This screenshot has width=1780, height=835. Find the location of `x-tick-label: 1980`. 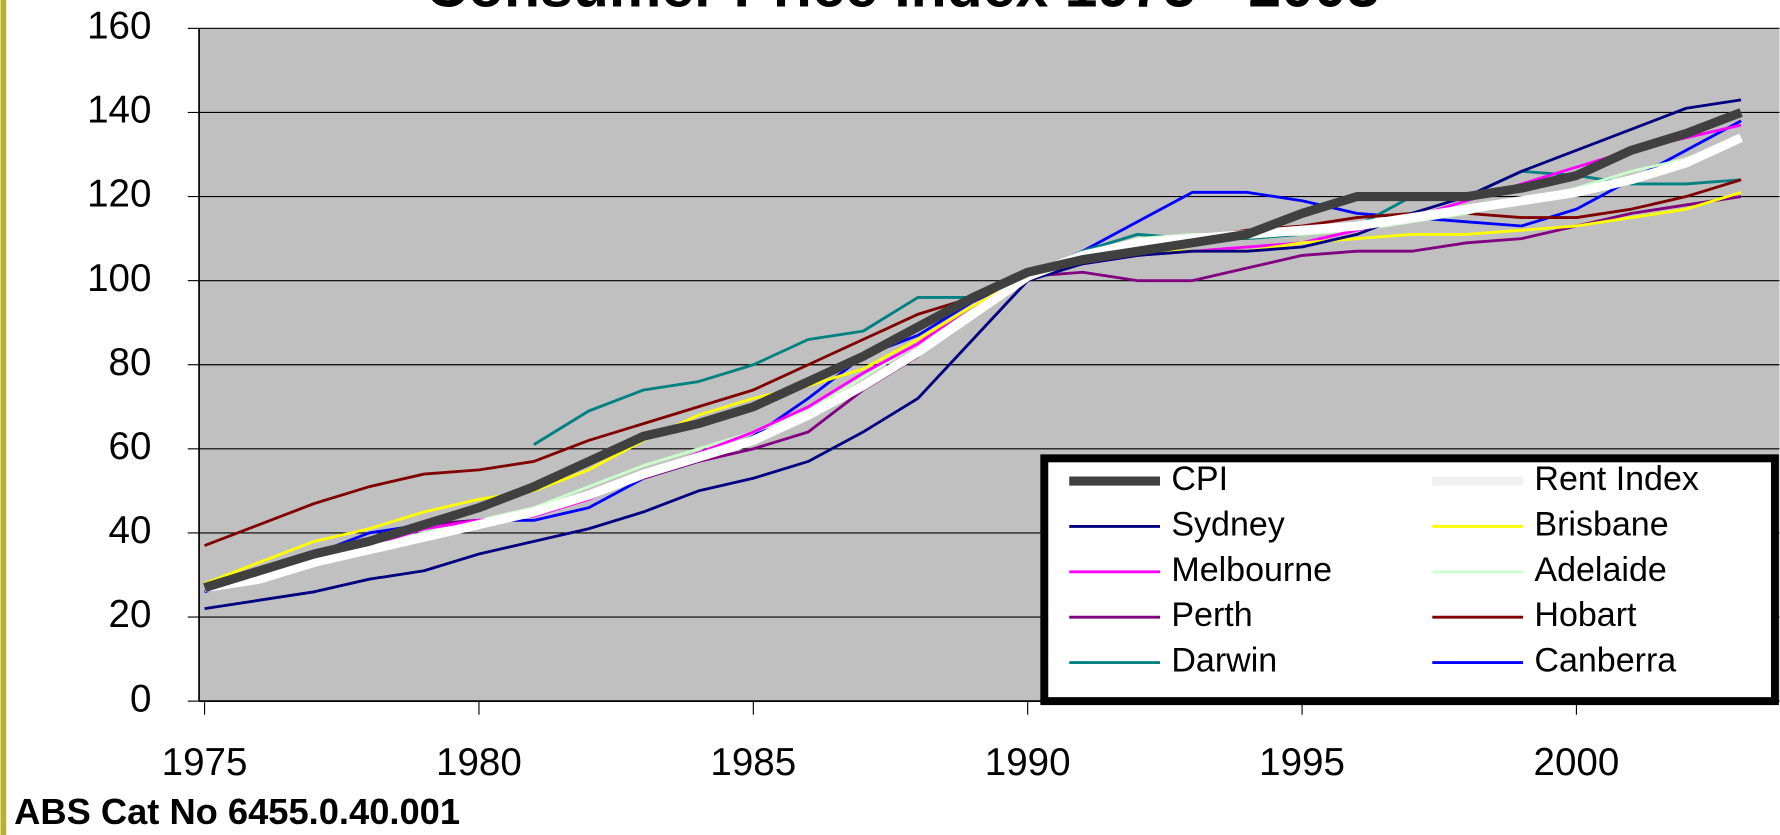

x-tick-label: 1980 is located at coordinates (479, 762).